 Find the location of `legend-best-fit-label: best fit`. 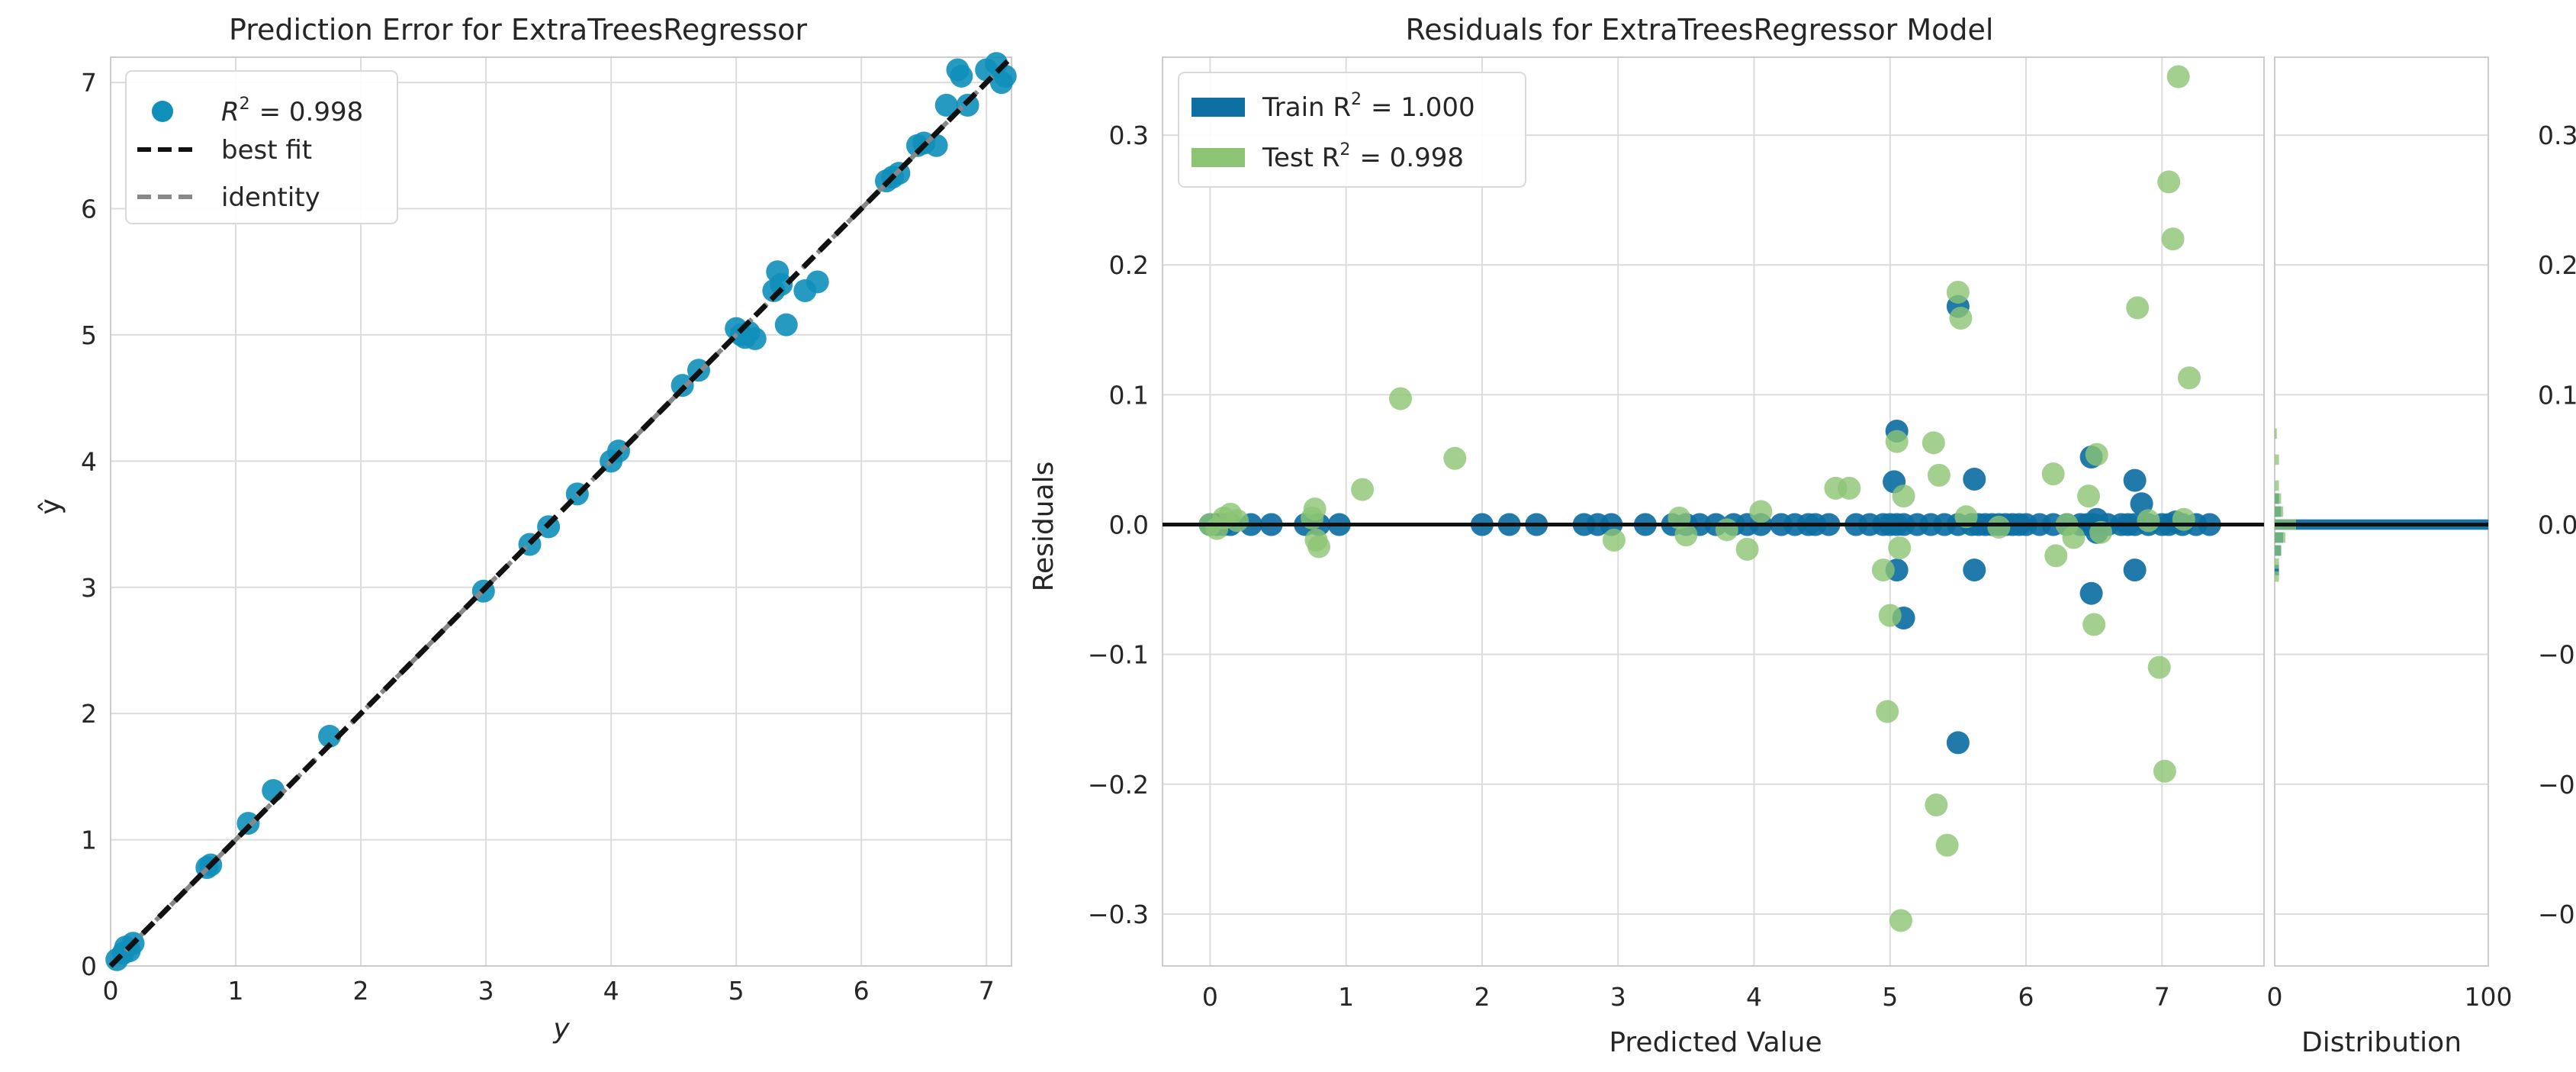

legend-best-fit-label: best fit is located at coordinates (267, 150).